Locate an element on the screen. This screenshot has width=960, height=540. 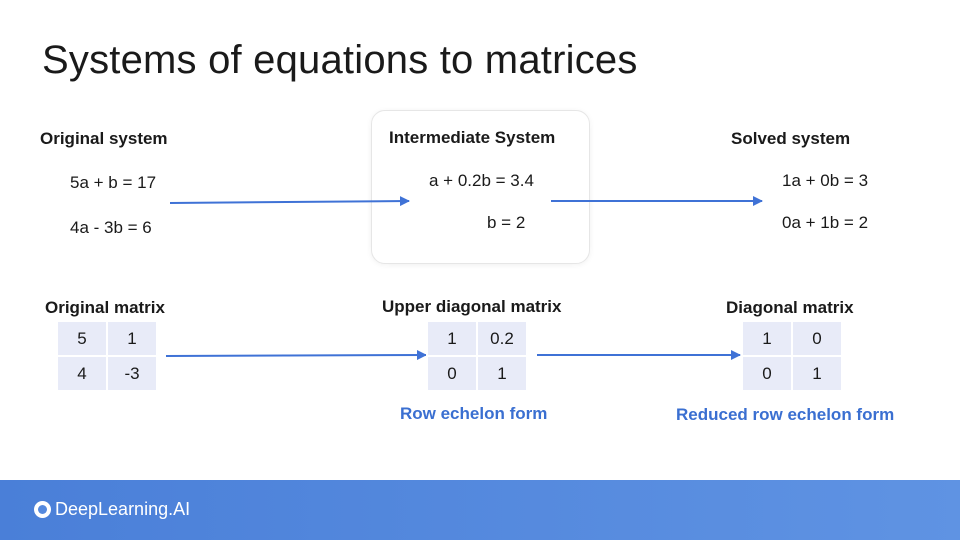
brand-logo: DeepLearning.AI is located at coordinates (112, 509).